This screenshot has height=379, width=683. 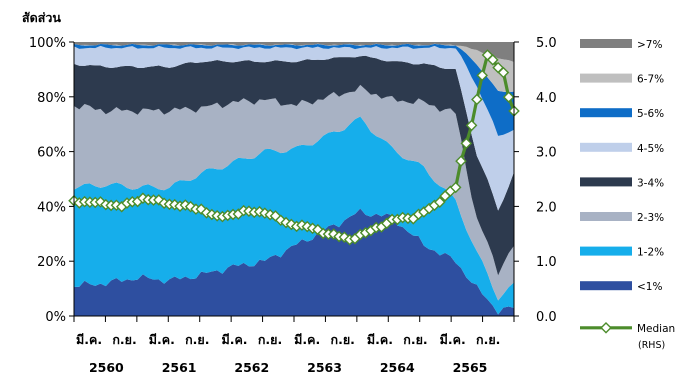 What do you see at coordinates (55, 317) in the screenshot?
I see `left-tick-label: 0%` at bounding box center [55, 317].